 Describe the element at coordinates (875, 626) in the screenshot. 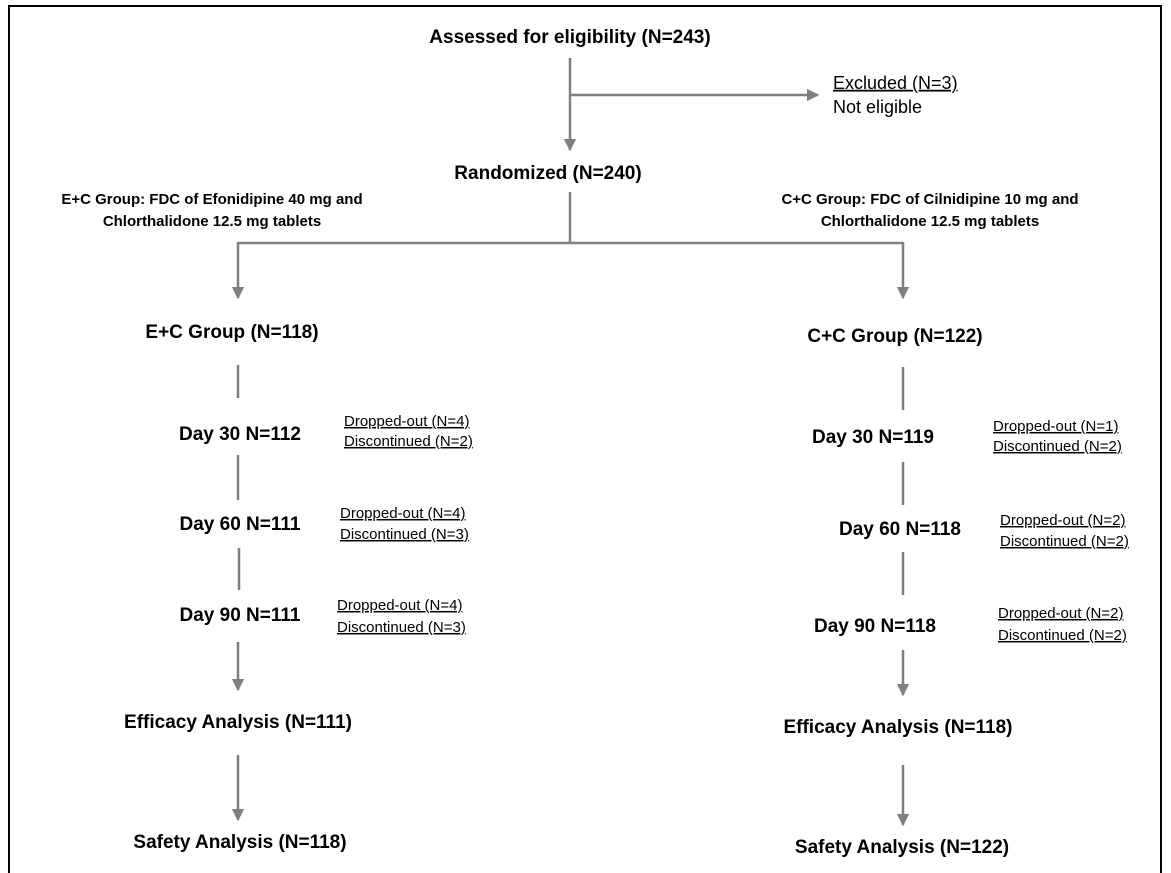

I see `visit: Day 90 N=118` at that location.